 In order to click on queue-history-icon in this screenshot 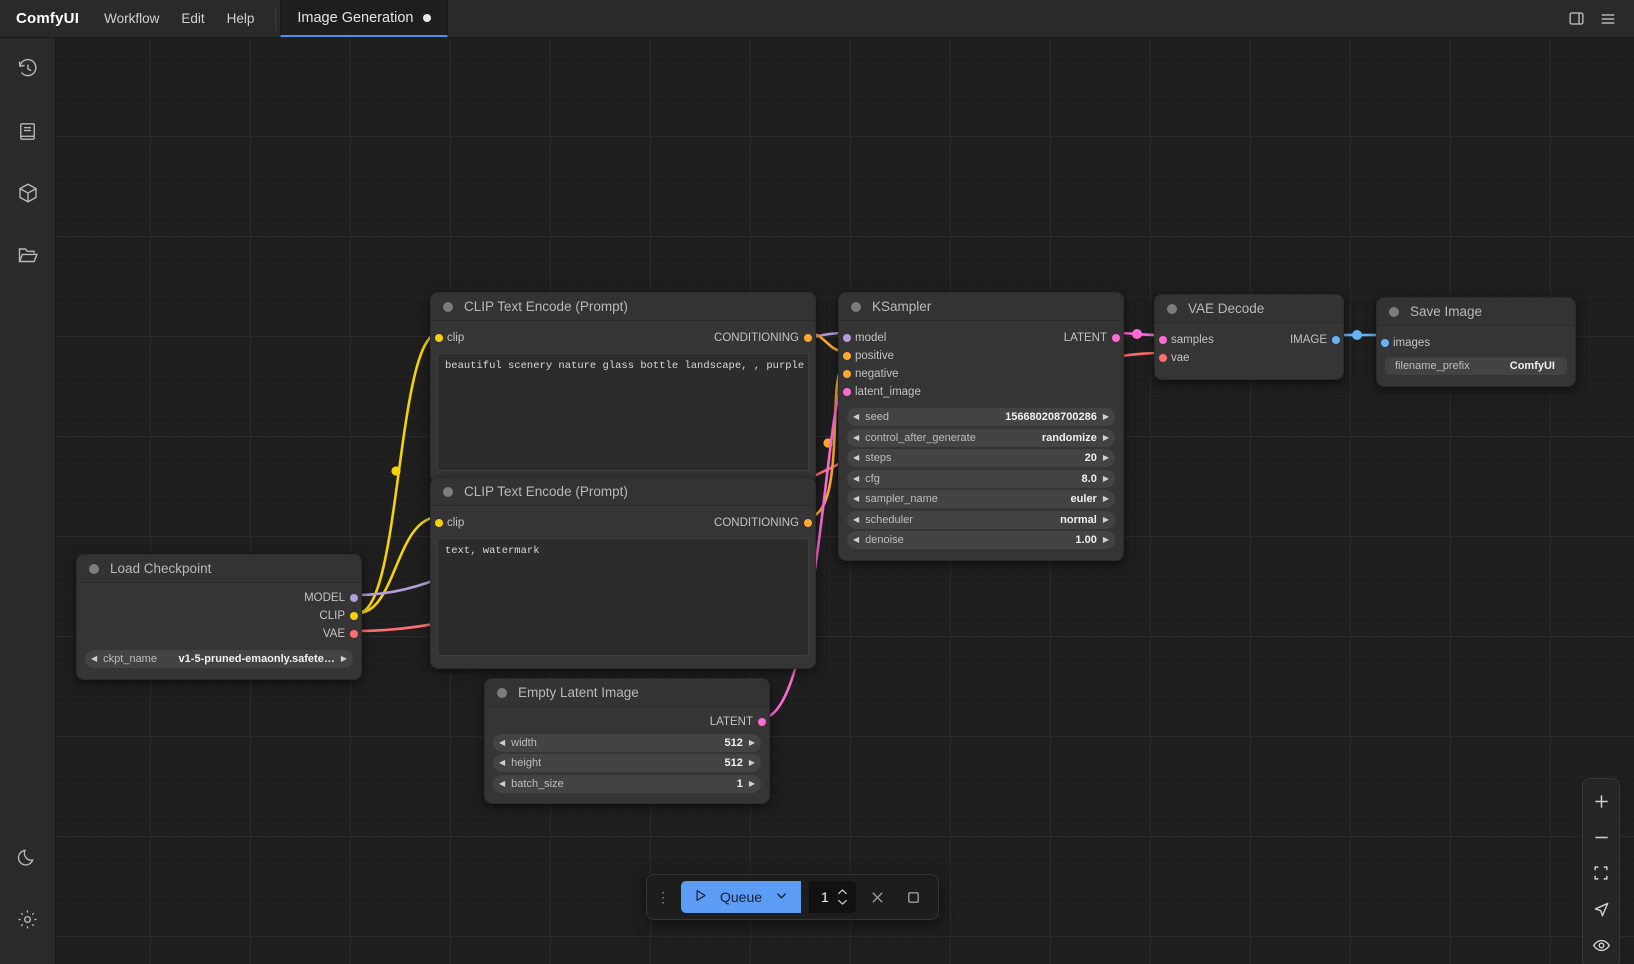, I will do `click(28, 69)`.